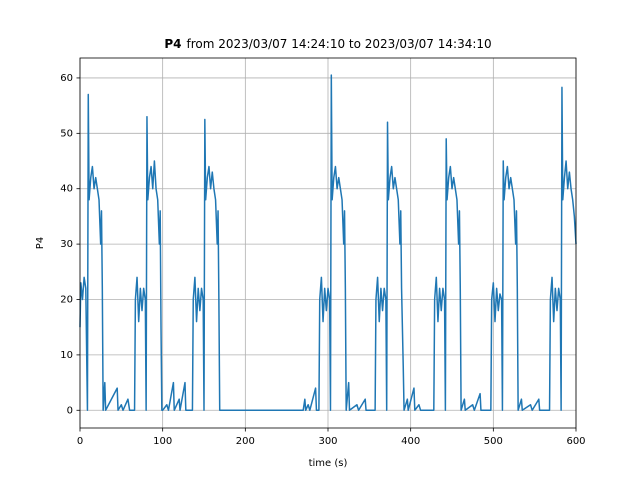 The height and width of the screenshot is (480, 640). I want to click on y-tick-label: 60, so click(66, 78).